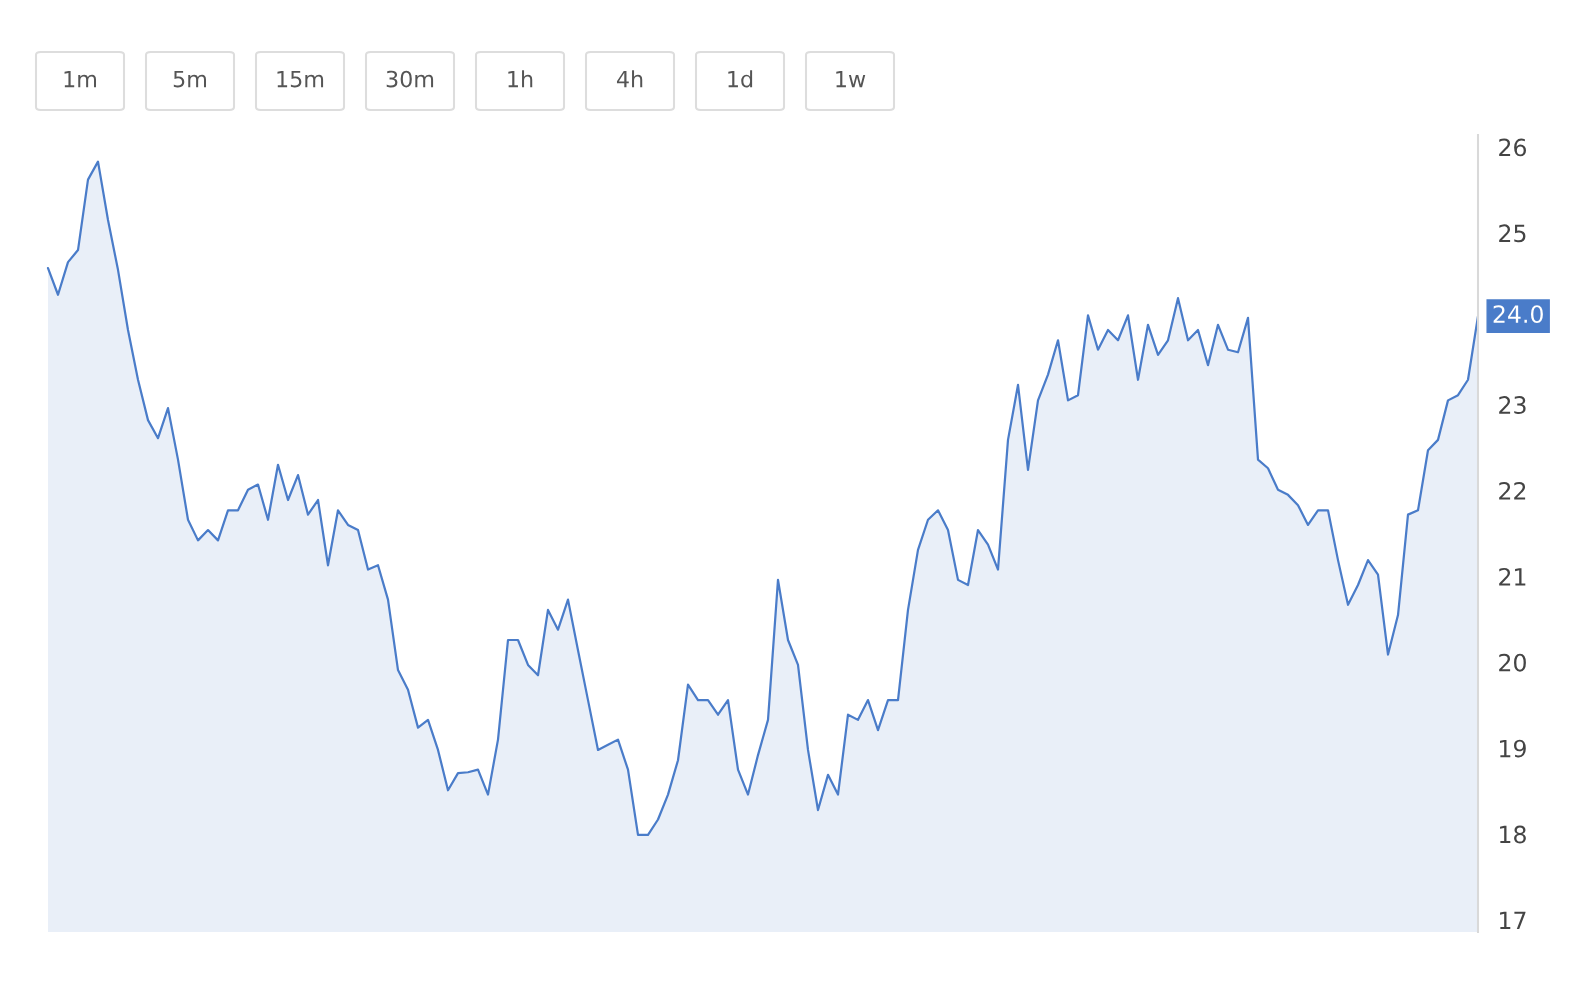  I want to click on y-tick-label: 19, so click(1513, 748).